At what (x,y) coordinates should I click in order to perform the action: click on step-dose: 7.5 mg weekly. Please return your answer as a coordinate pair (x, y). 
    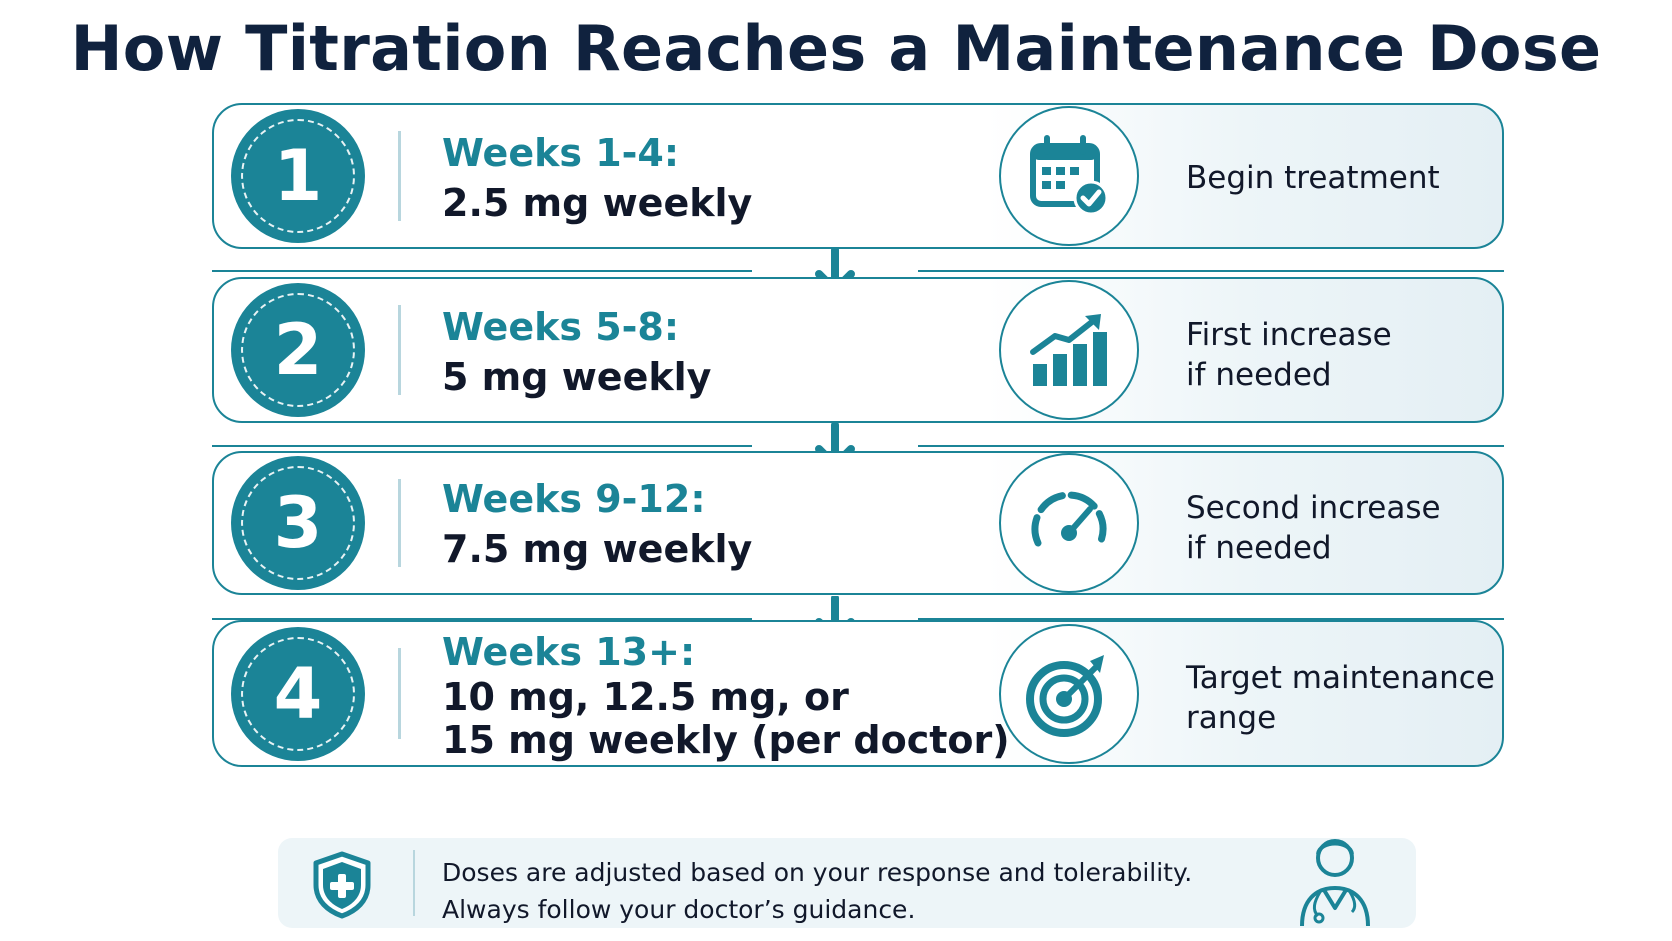
    Looking at the image, I should click on (597, 549).